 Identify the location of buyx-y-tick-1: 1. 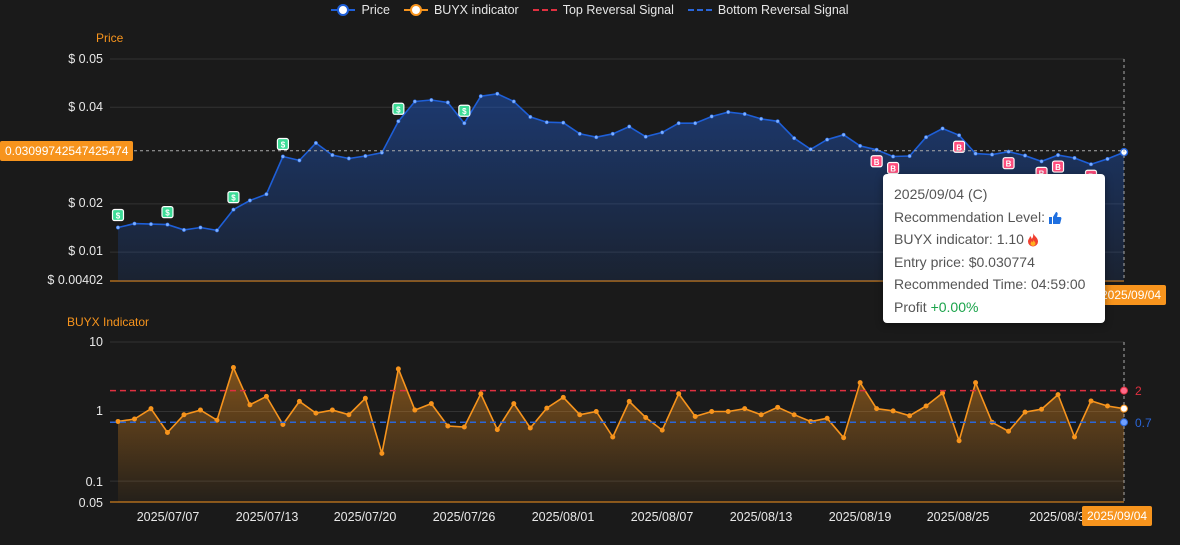
(99, 411).